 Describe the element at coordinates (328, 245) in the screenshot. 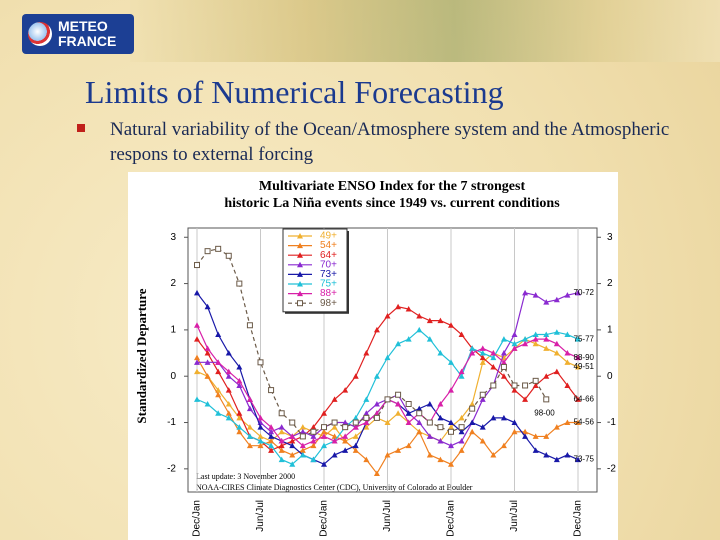

I see `legend-label: 54+` at that location.